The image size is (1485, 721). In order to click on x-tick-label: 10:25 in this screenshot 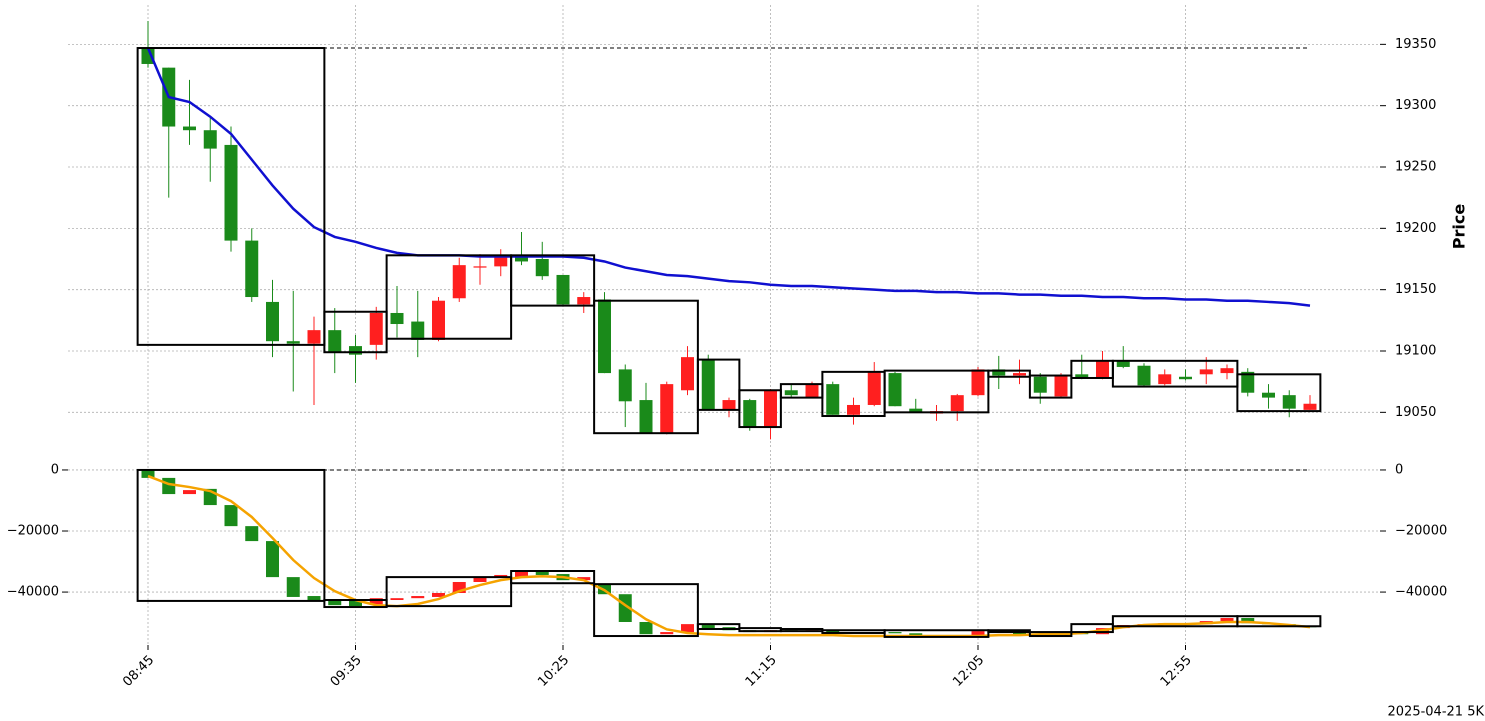, I will do `click(553, 671)`.